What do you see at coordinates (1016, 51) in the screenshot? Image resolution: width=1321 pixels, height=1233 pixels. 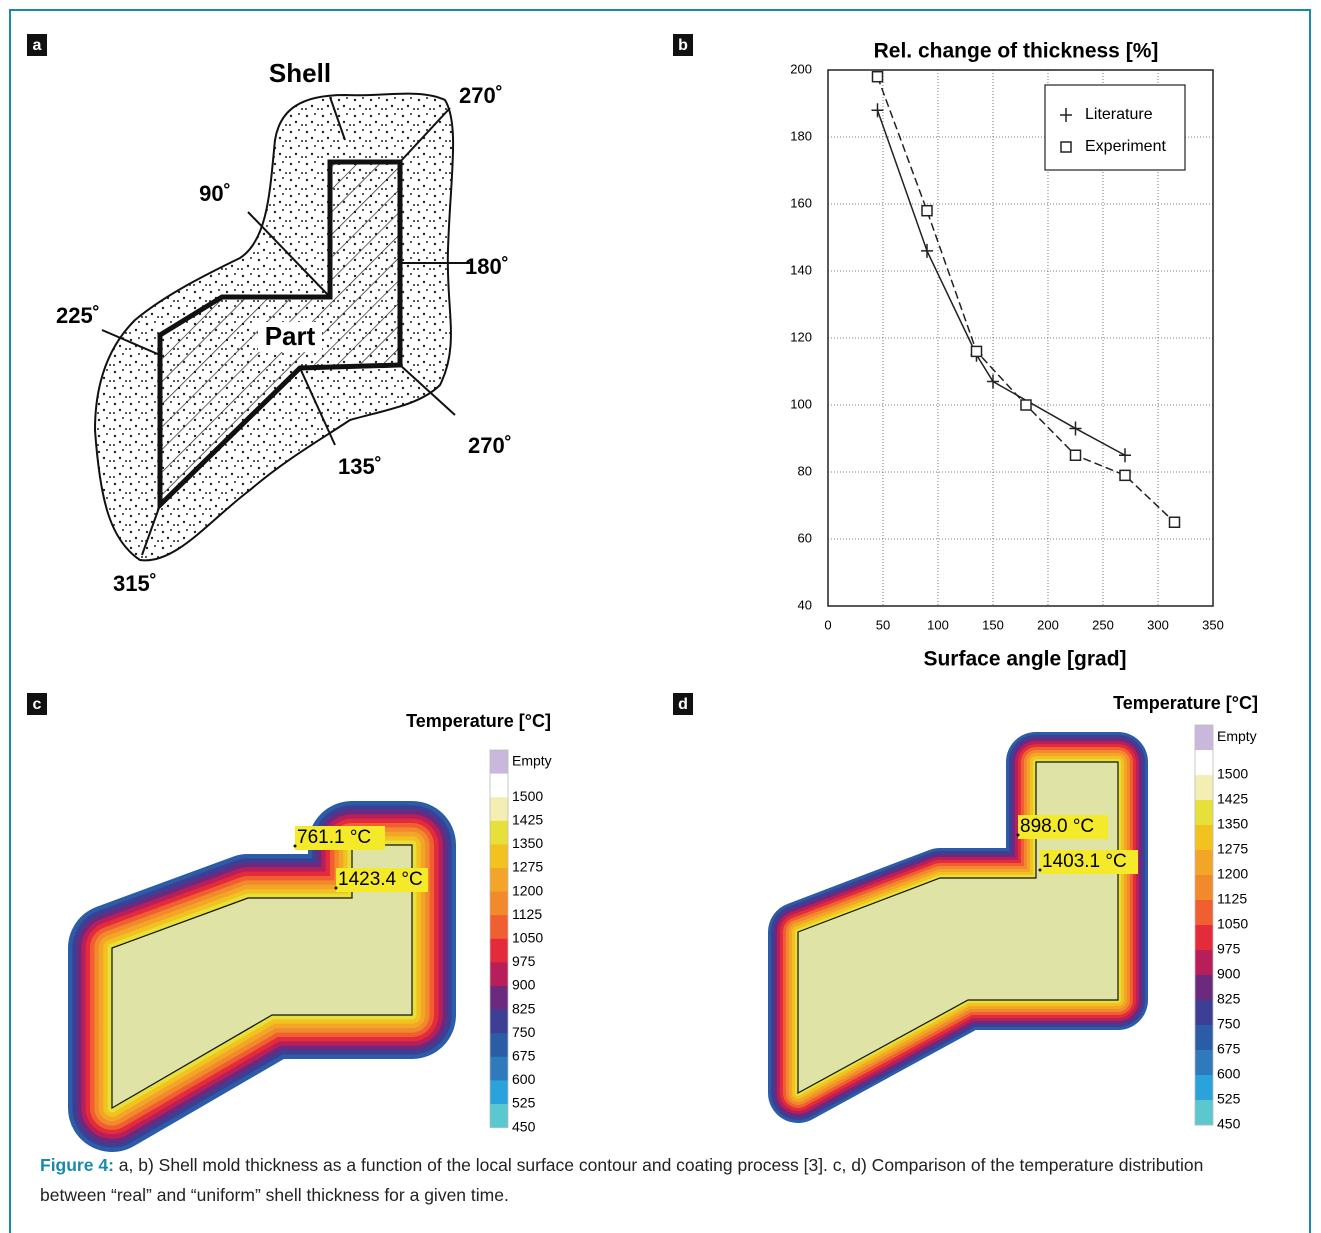 I see `chart-title: Rel. change of thickness [%]` at bounding box center [1016, 51].